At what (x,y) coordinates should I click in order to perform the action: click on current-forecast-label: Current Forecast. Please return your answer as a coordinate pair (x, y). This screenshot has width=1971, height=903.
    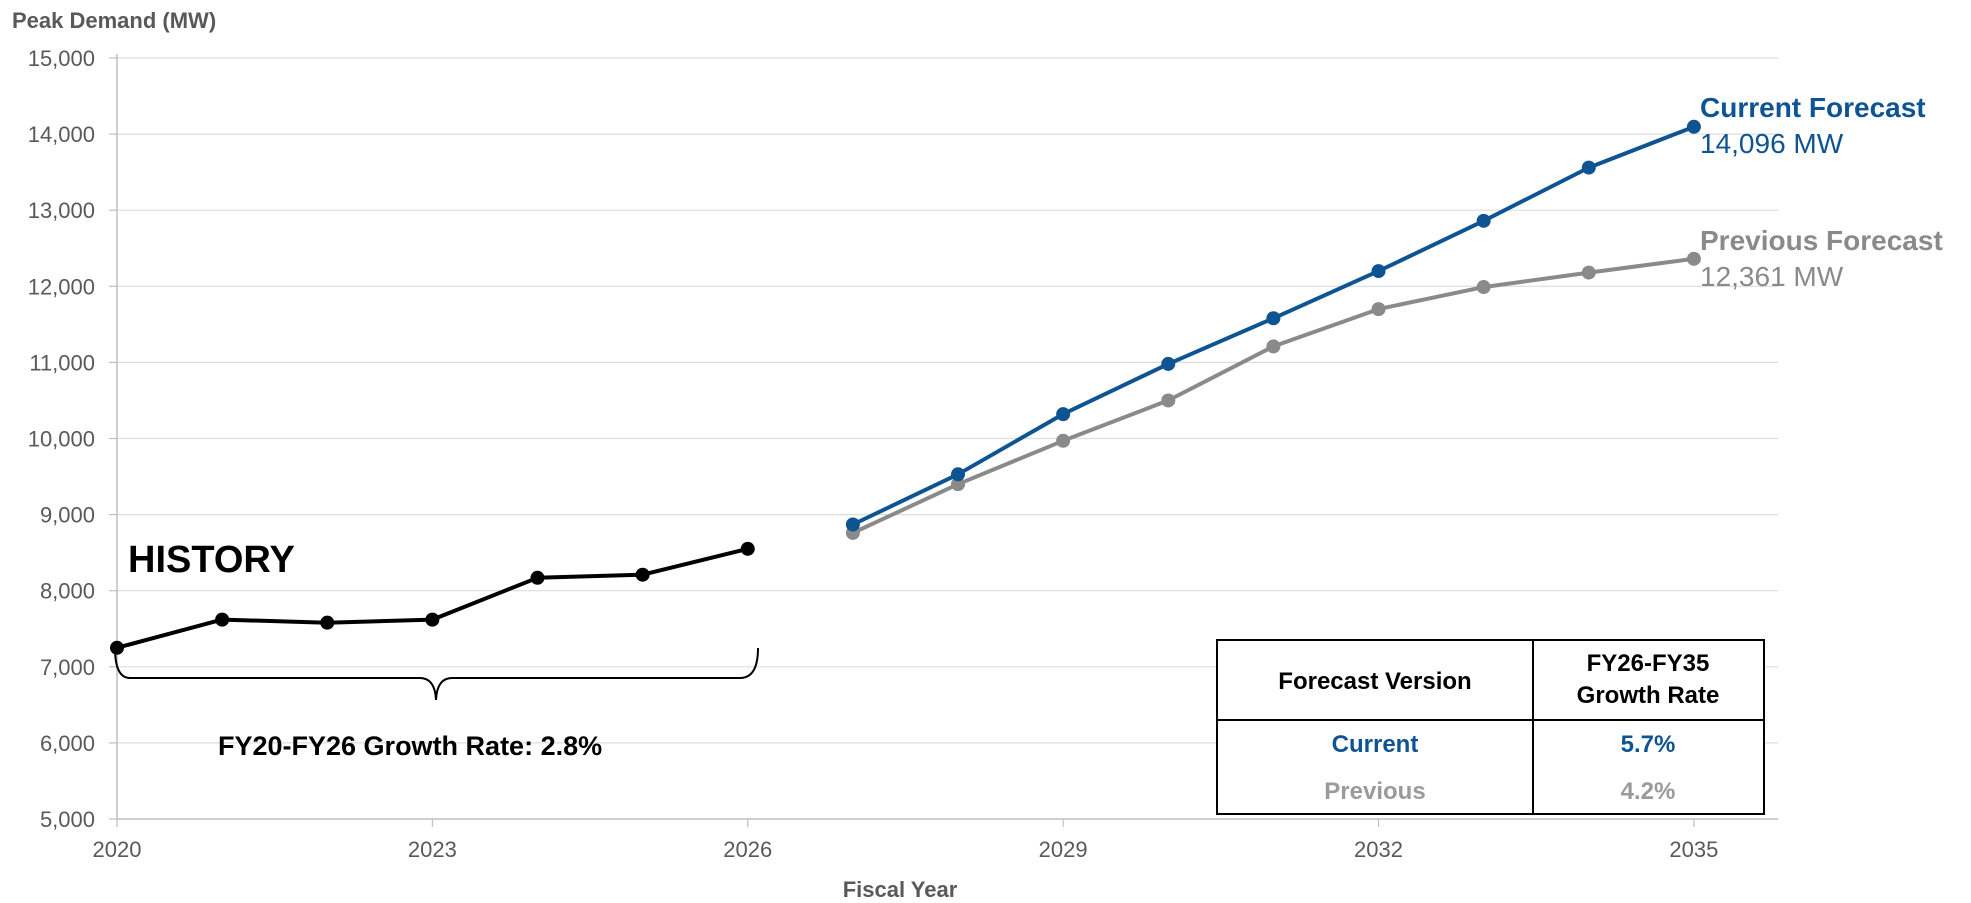
    Looking at the image, I should click on (1813, 107).